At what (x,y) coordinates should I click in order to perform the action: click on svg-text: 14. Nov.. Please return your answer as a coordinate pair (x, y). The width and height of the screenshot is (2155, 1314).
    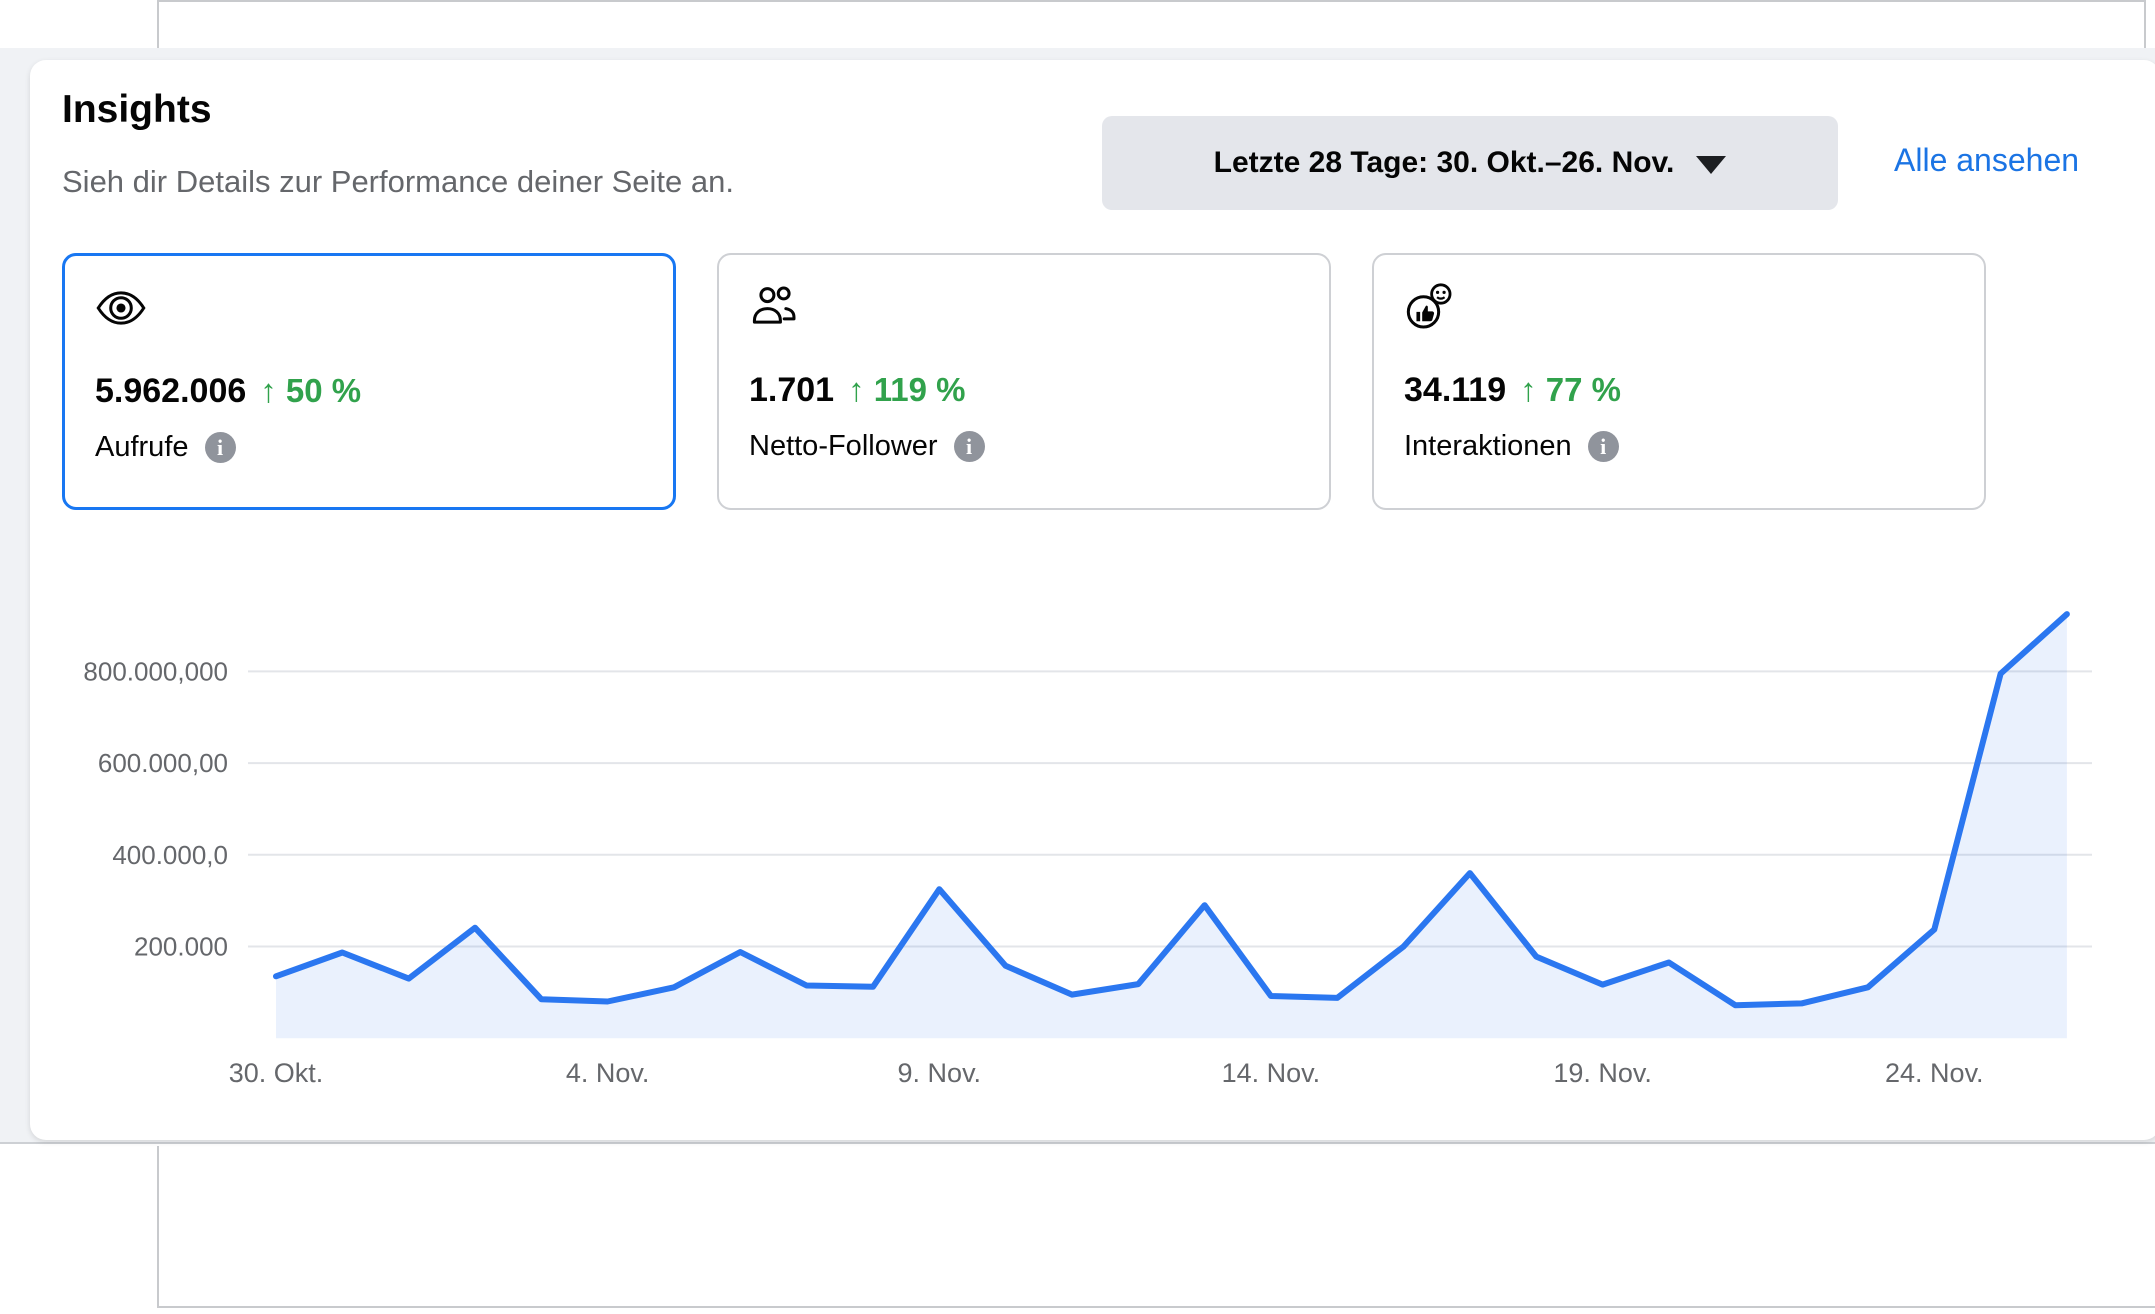
    Looking at the image, I should click on (1271, 1073).